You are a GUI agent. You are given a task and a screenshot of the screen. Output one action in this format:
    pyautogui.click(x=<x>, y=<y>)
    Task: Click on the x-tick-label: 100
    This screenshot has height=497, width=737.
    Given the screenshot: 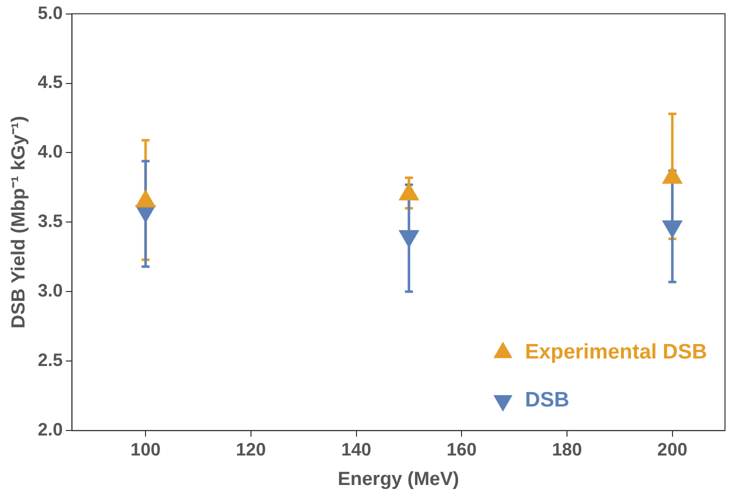 What is the action you would take?
    pyautogui.click(x=145, y=449)
    